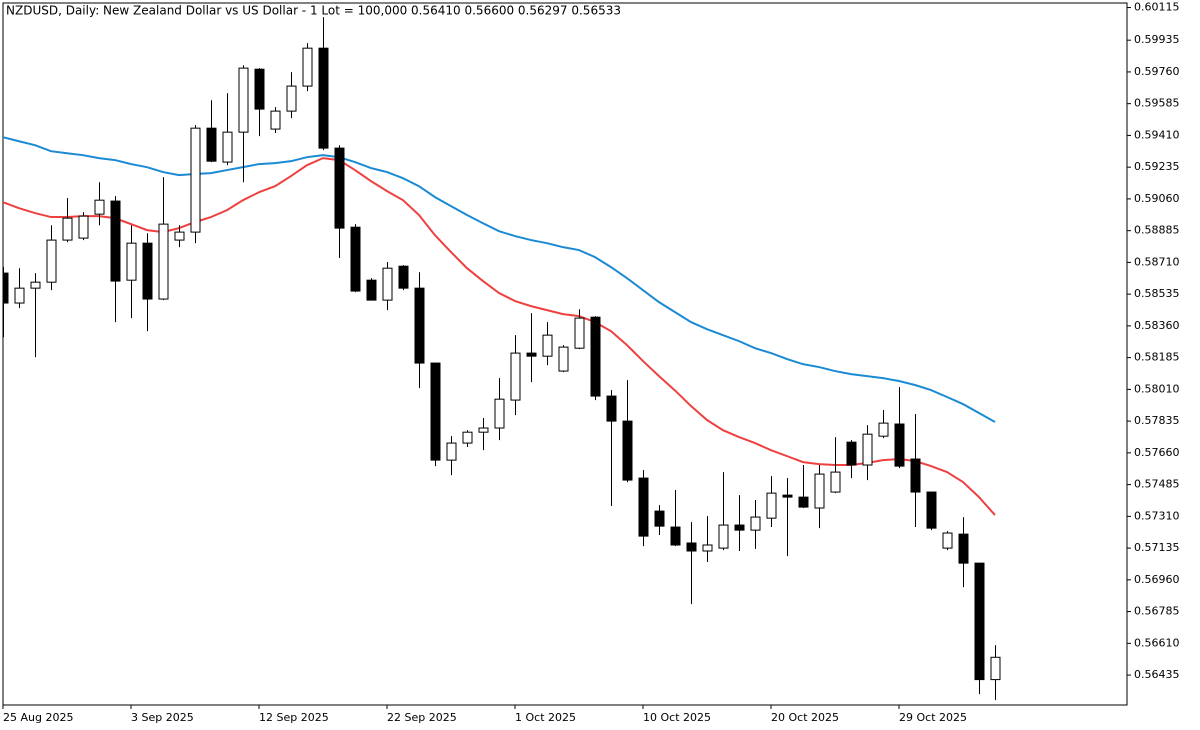  Describe the element at coordinates (1157, 674) in the screenshot. I see `y-tick-label: 0.56435` at that location.